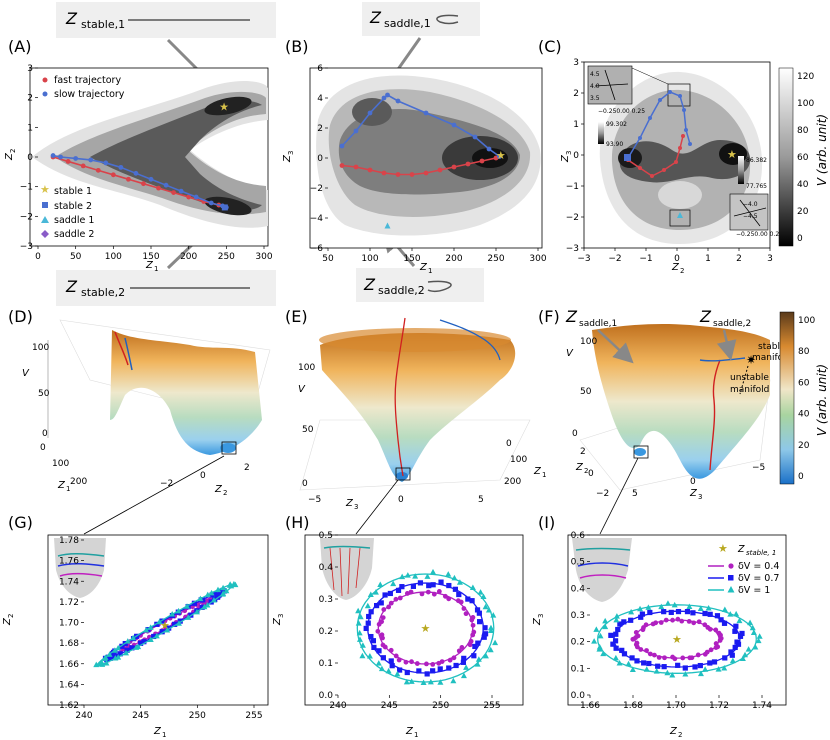  I want to click on panel-b-ytick-label: −4, so click(317, 219).